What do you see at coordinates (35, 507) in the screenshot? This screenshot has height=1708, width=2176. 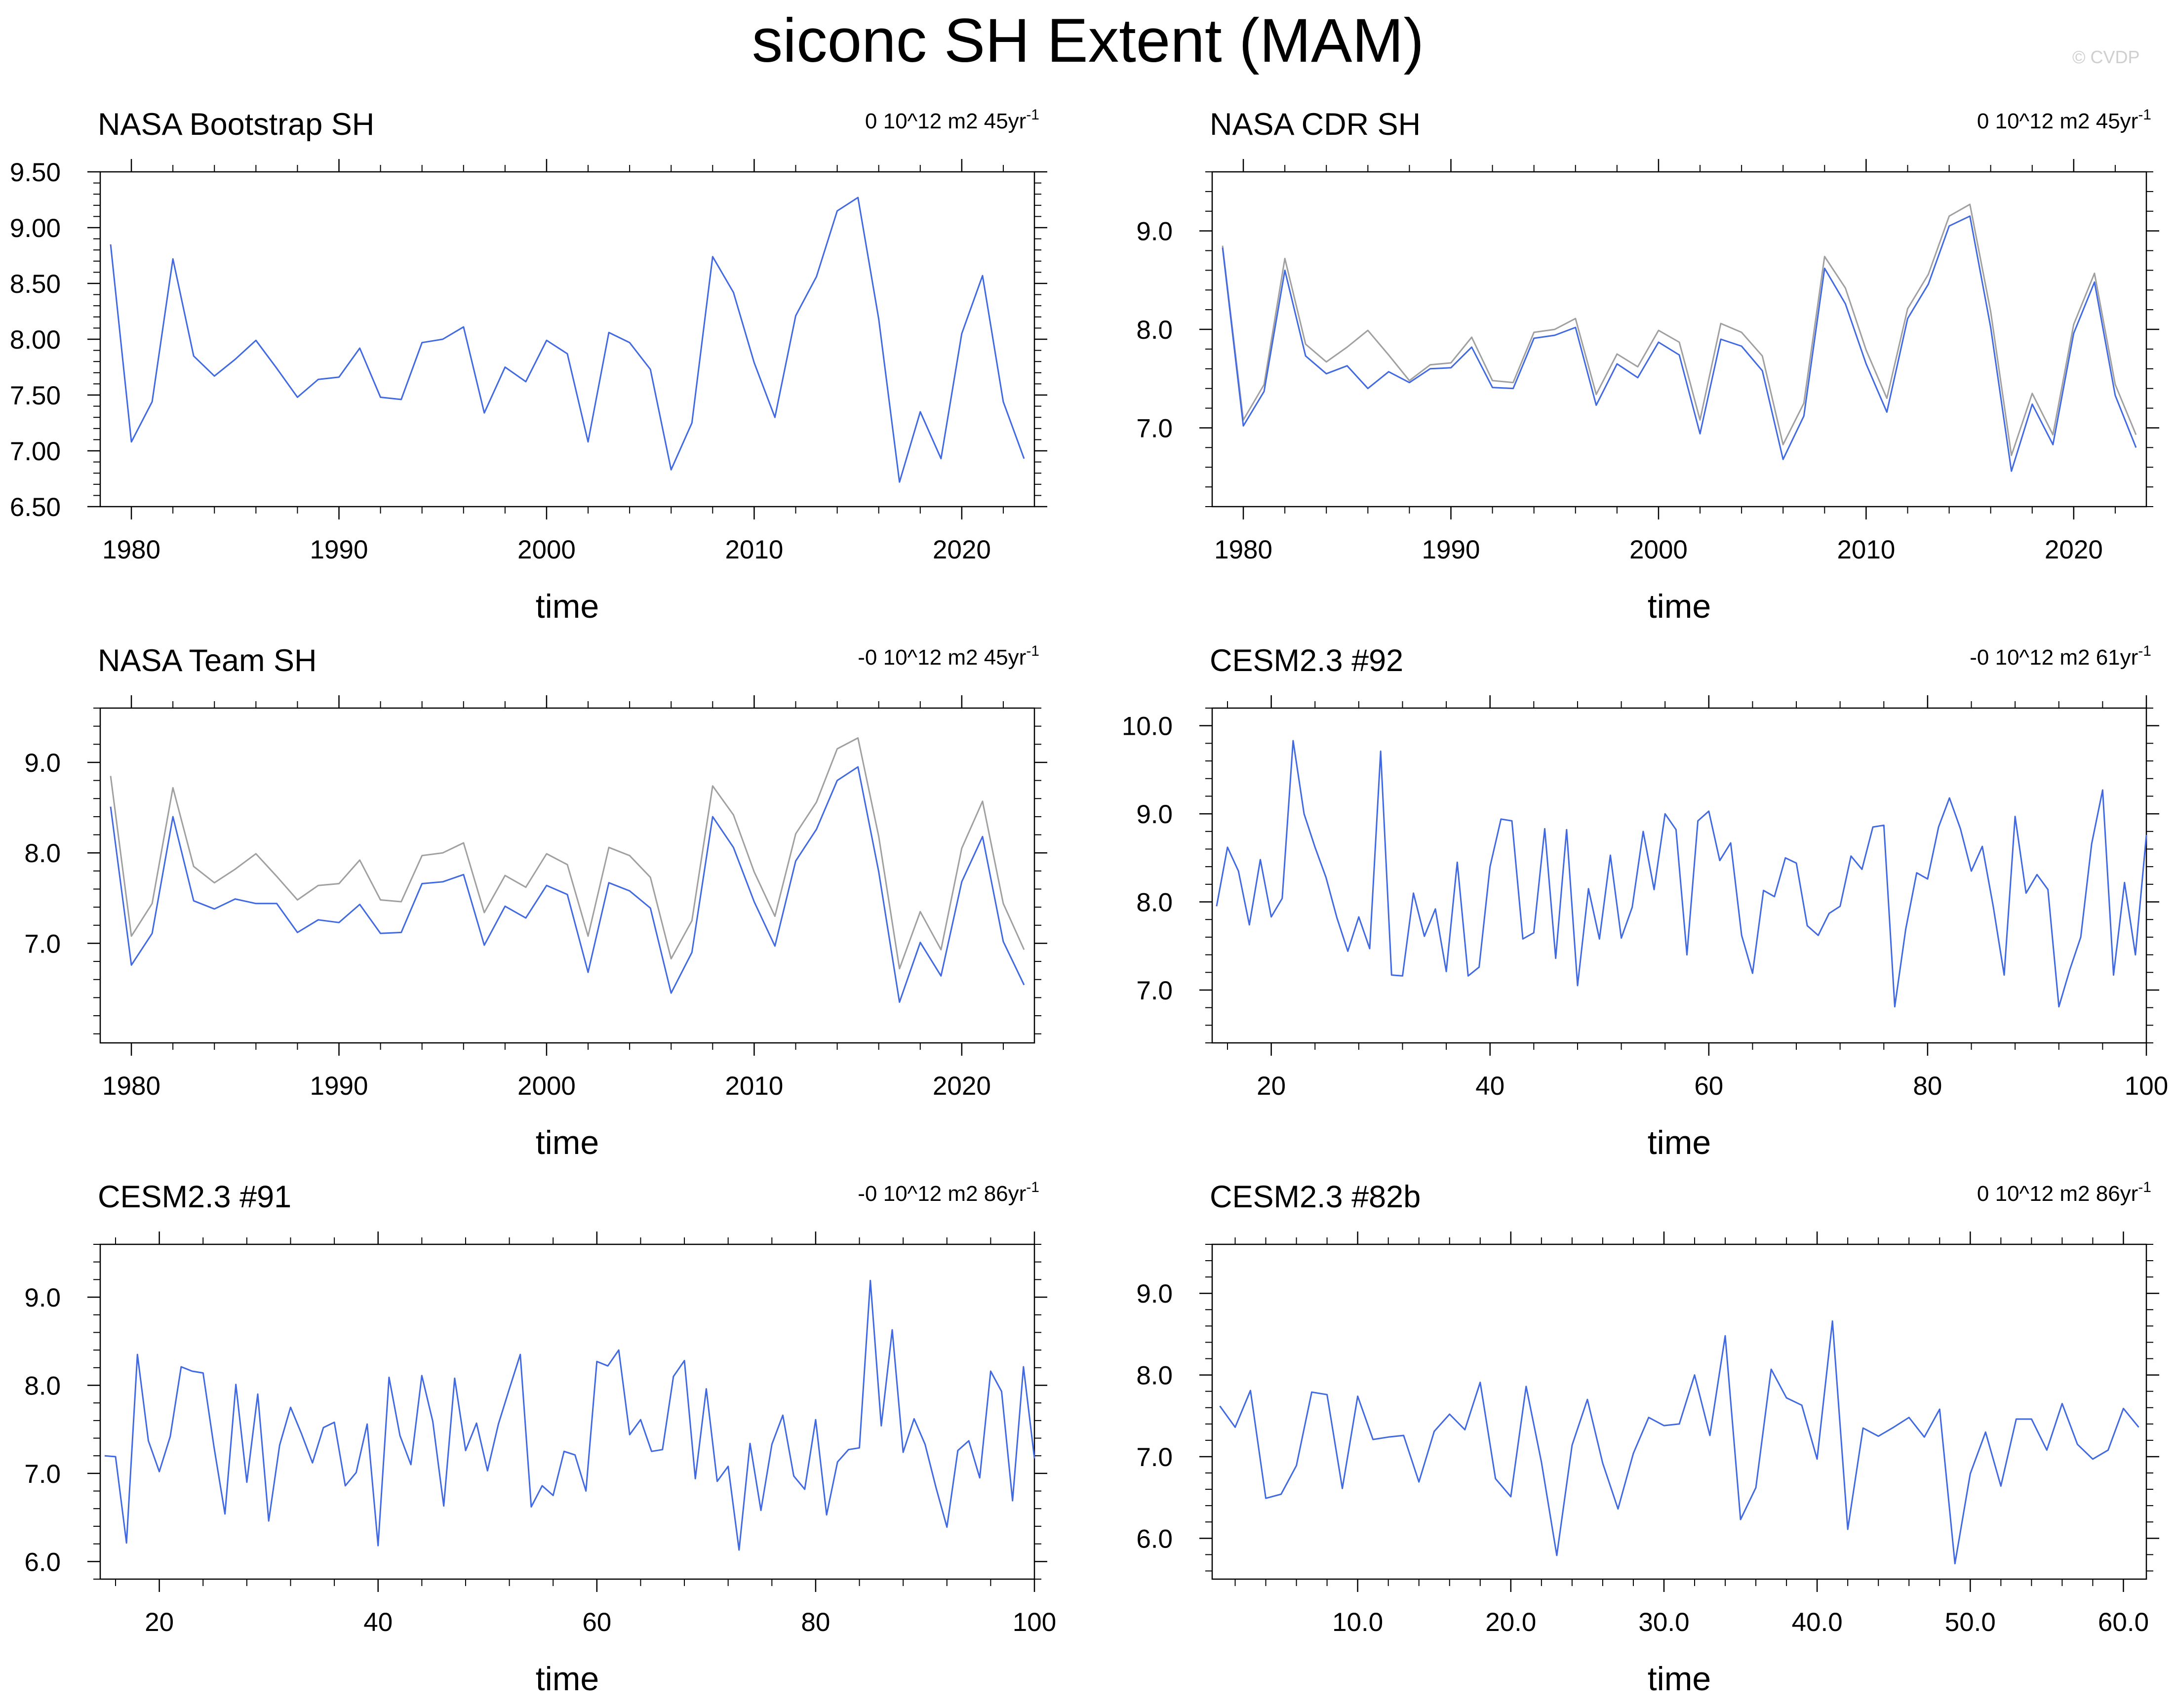 I see `y-tick-label: 6.50` at bounding box center [35, 507].